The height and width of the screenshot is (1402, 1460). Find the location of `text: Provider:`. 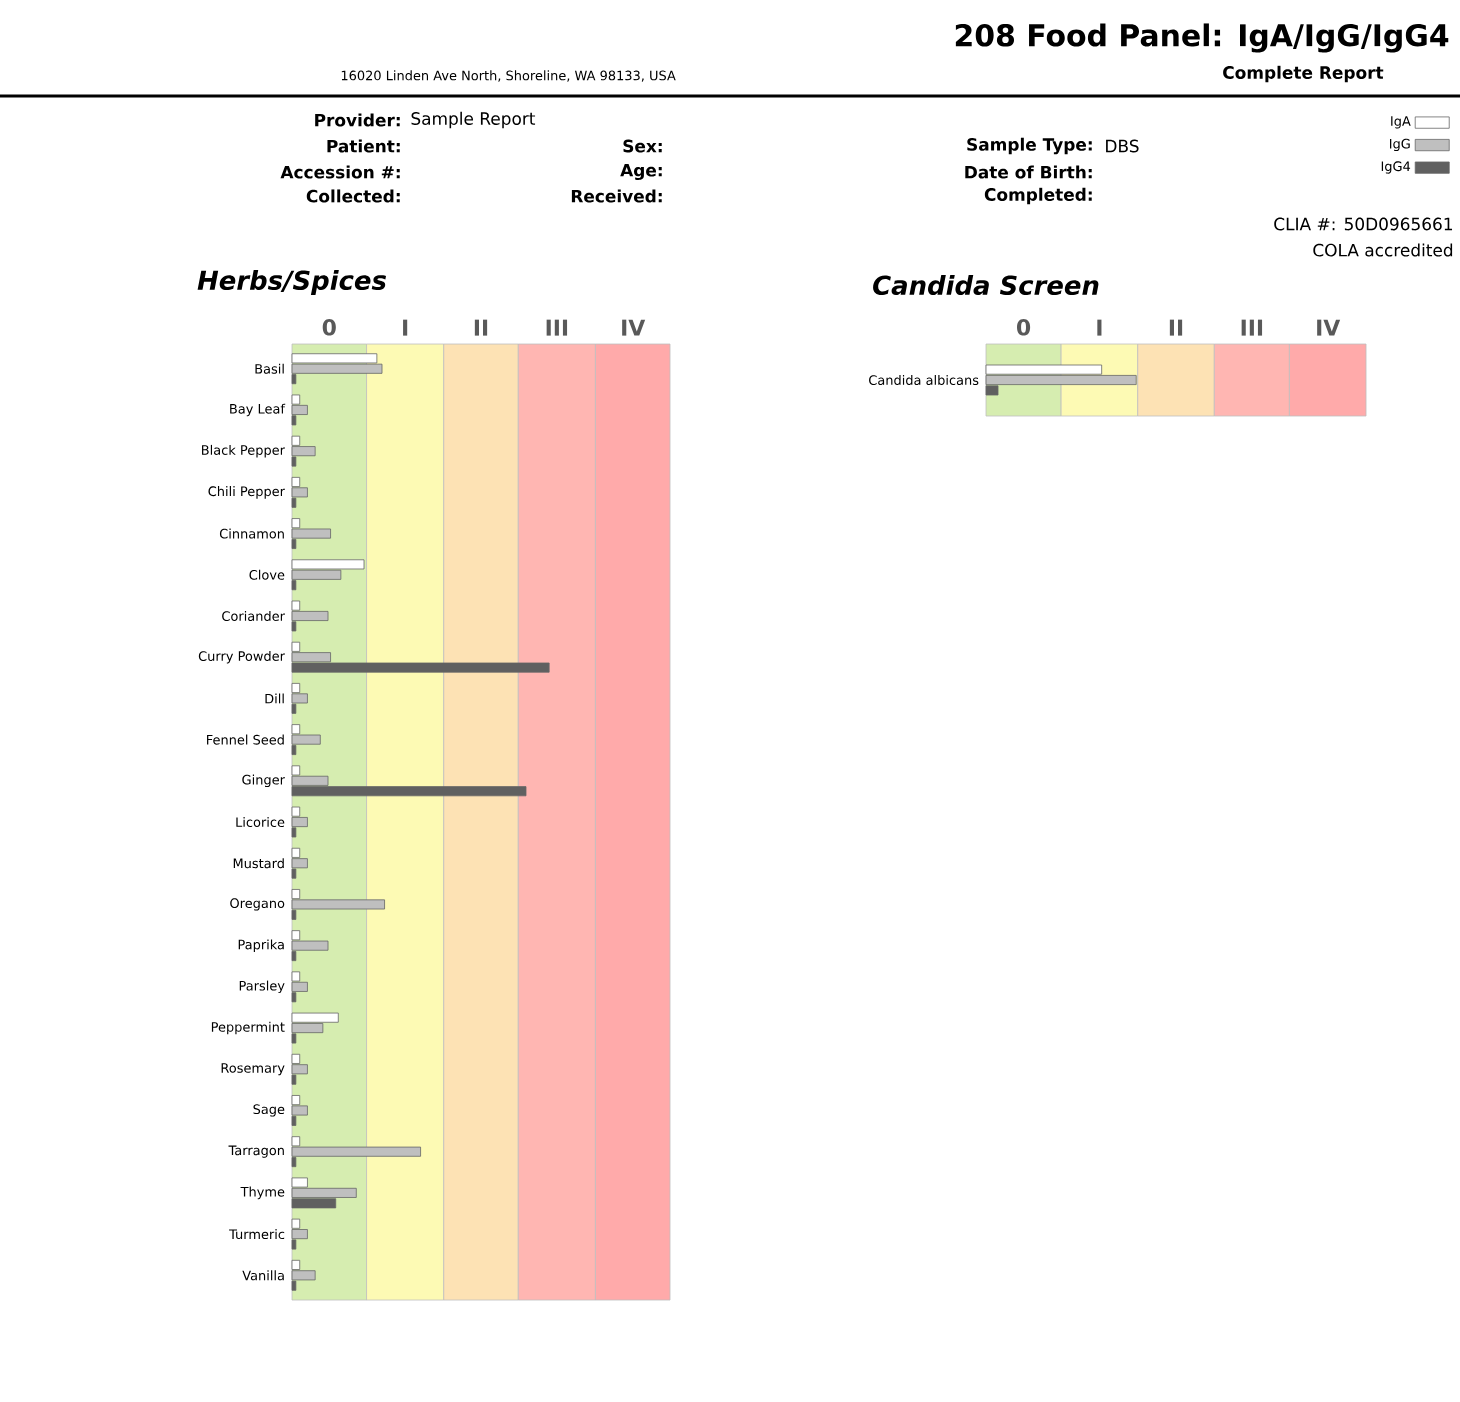

text: Provider: is located at coordinates (357, 120).